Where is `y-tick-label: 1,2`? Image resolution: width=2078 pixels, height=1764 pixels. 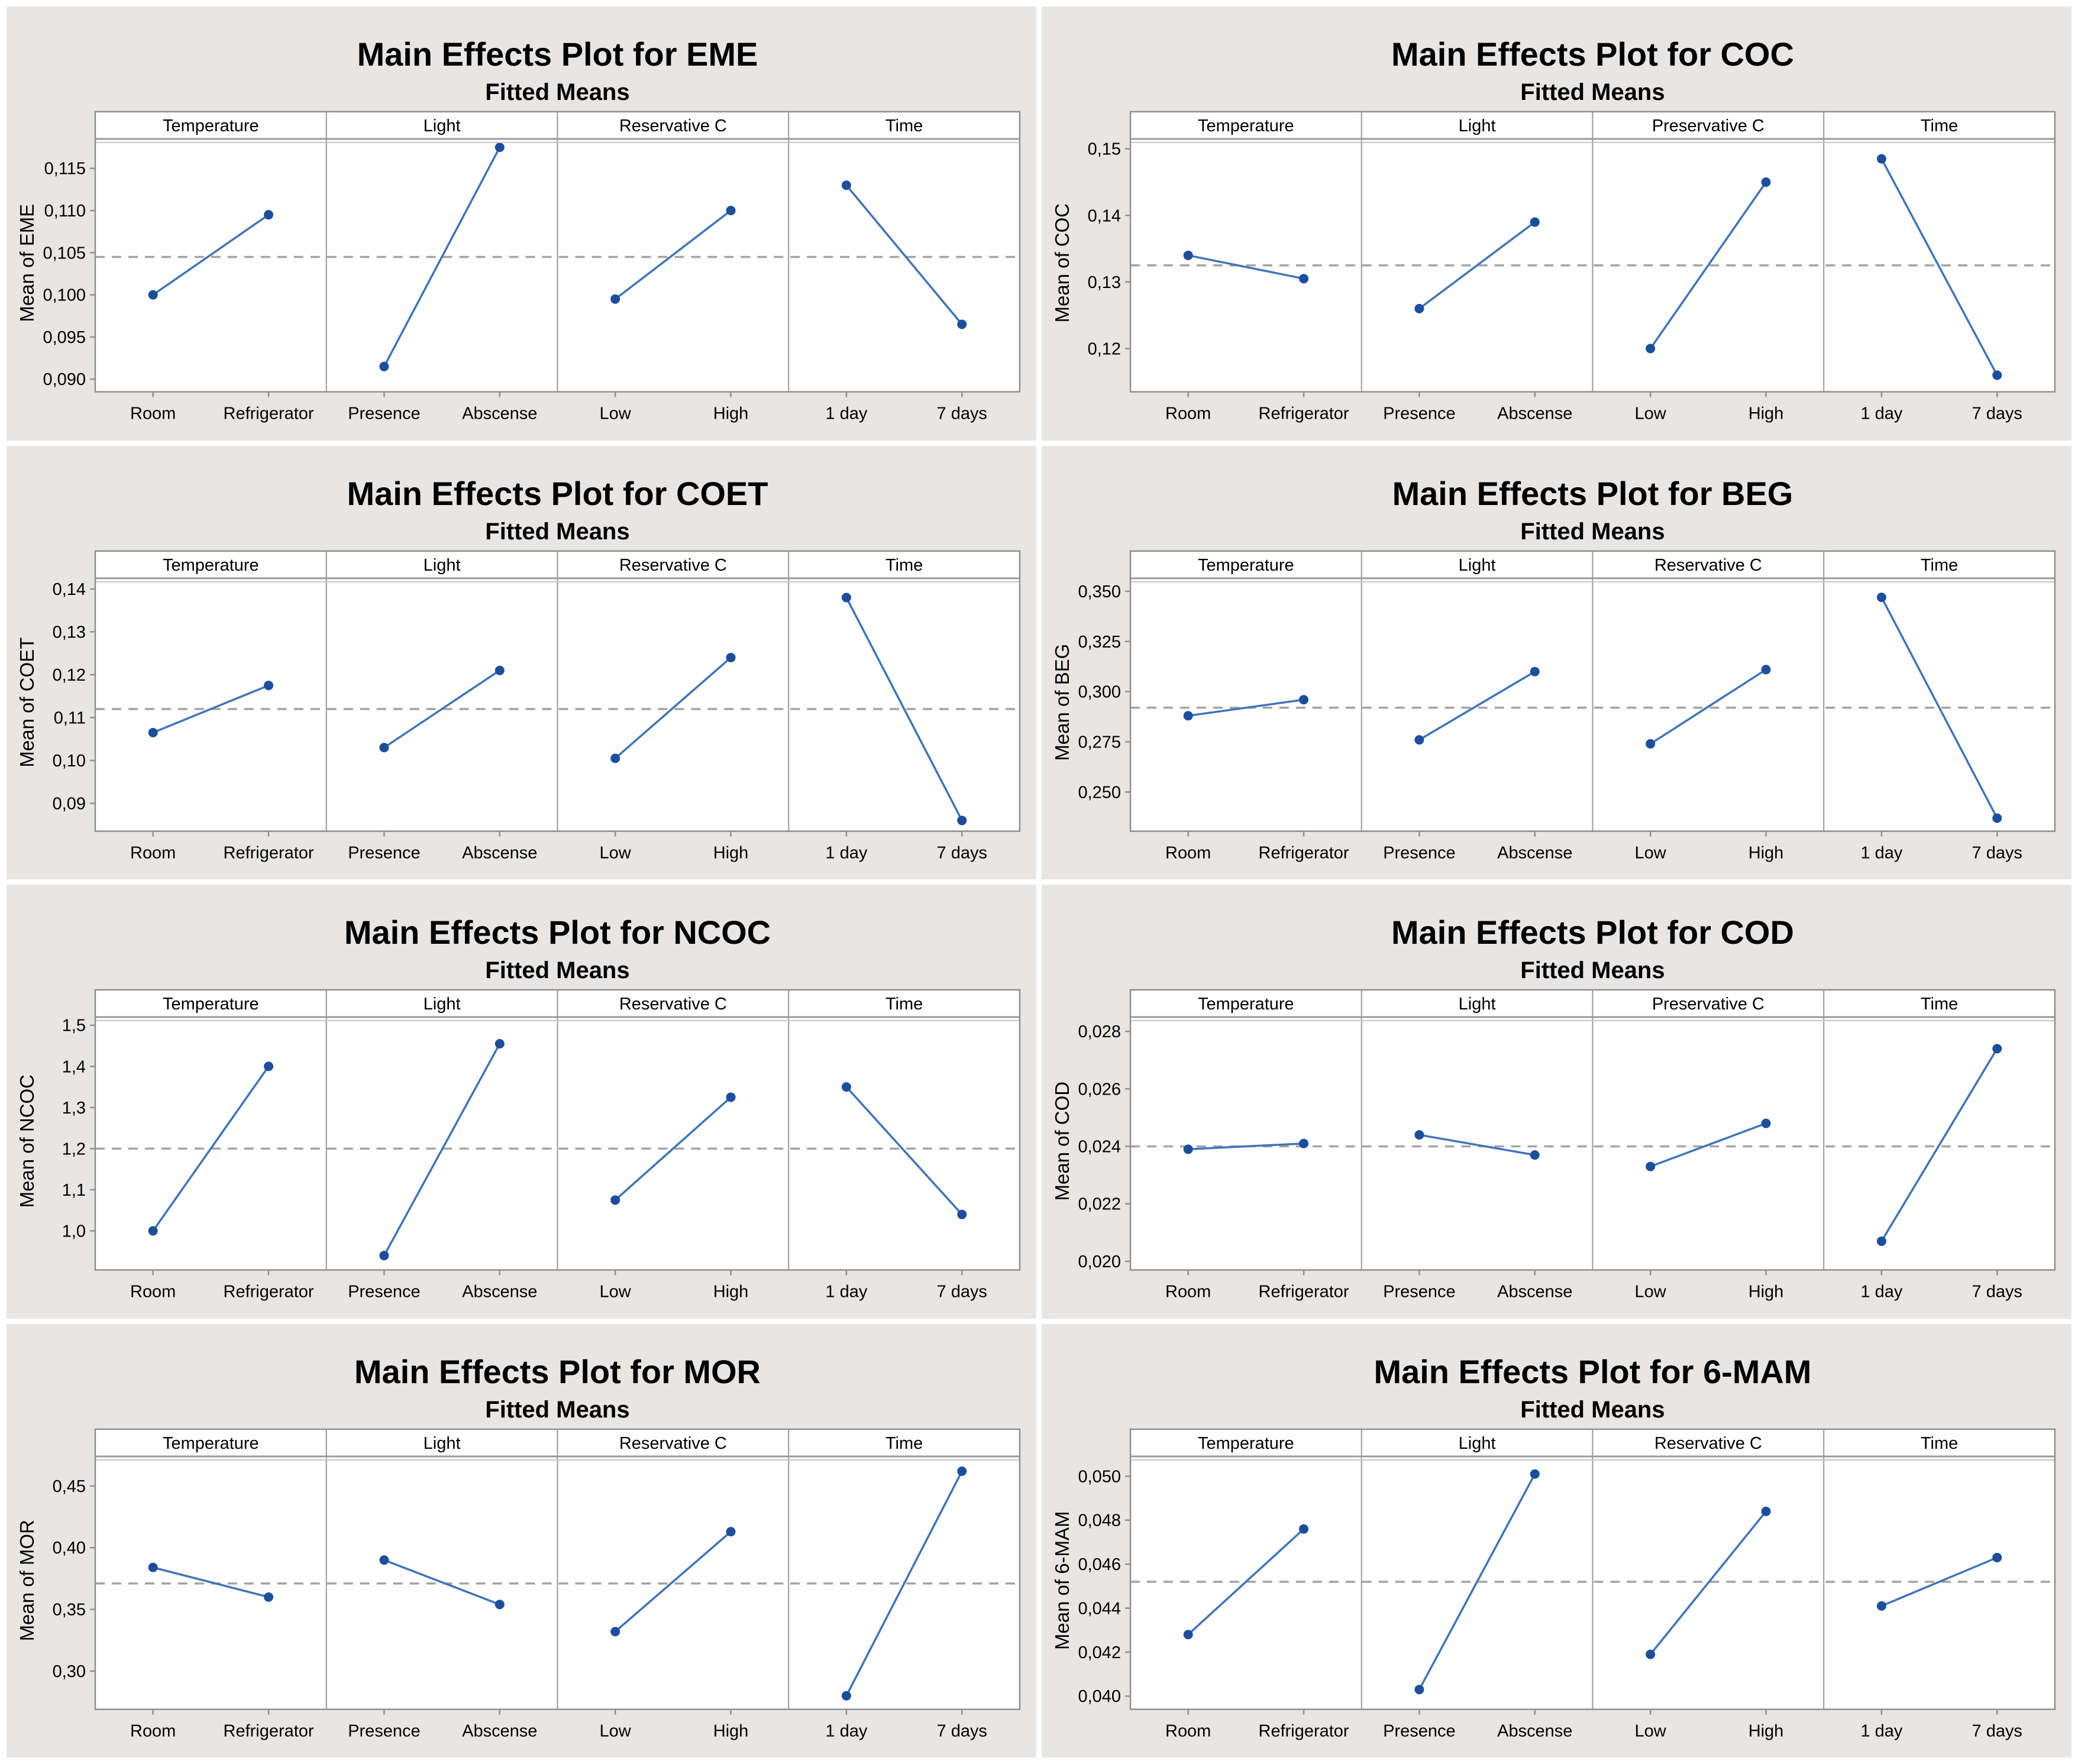 y-tick-label: 1,2 is located at coordinates (74, 1149).